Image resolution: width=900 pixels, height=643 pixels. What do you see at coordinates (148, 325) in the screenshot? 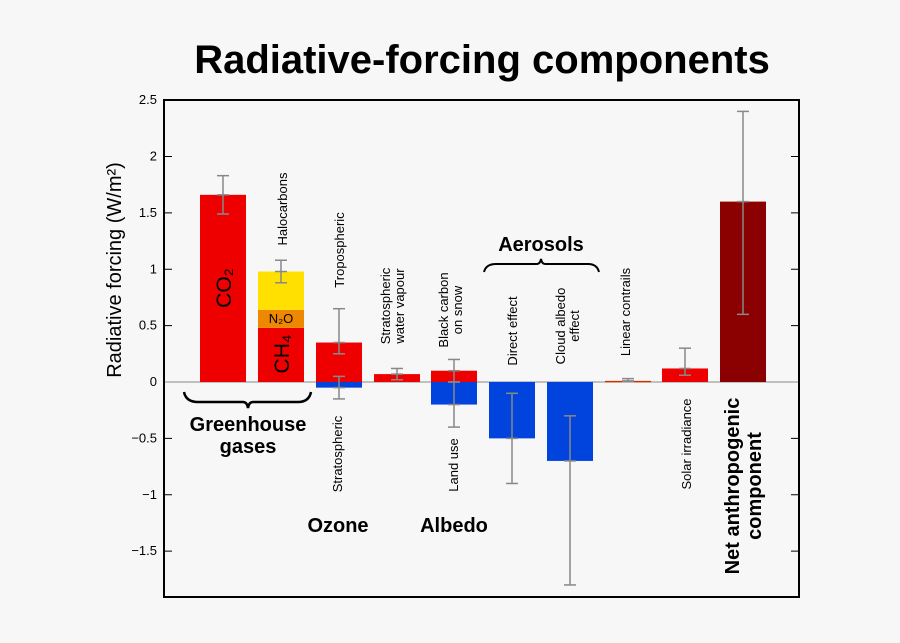
I see `y-tick-label: 0.5` at bounding box center [148, 325].